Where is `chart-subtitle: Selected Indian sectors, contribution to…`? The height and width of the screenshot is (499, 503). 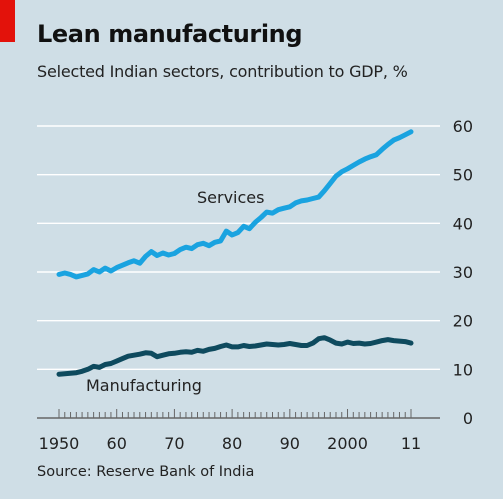
chart-subtitle: Selected Indian sectors, contribution to… is located at coordinates (222, 71).